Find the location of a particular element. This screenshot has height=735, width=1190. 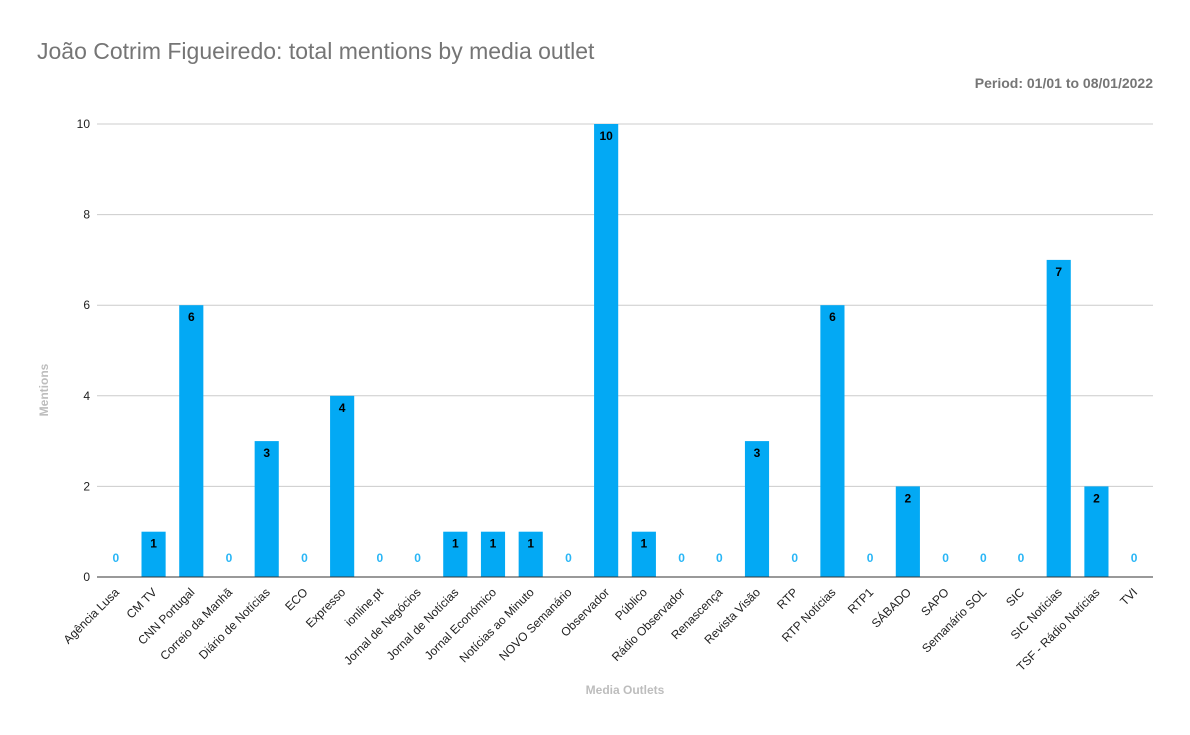

x-tick-label: RTP is located at coordinates (787, 598).